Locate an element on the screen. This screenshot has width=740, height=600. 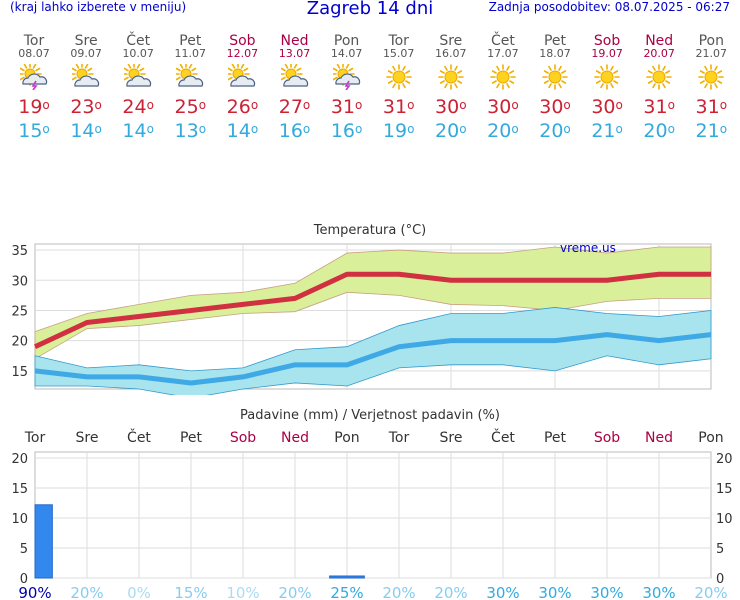
y-tick-label-right: 15 is located at coordinates (724, 489).